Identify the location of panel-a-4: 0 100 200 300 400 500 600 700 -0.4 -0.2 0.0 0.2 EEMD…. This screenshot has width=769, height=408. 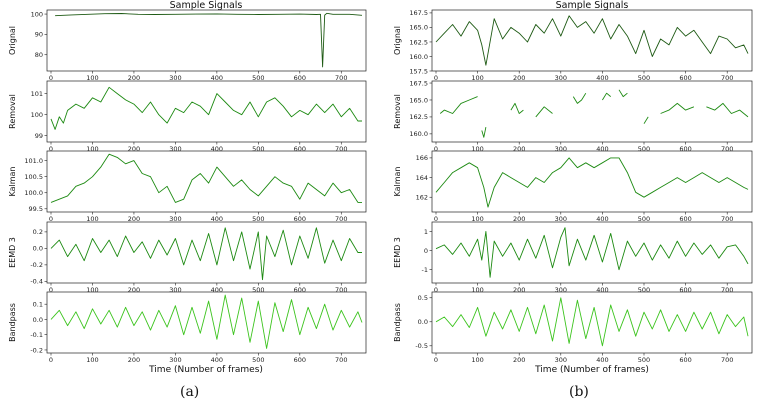
(187, 257).